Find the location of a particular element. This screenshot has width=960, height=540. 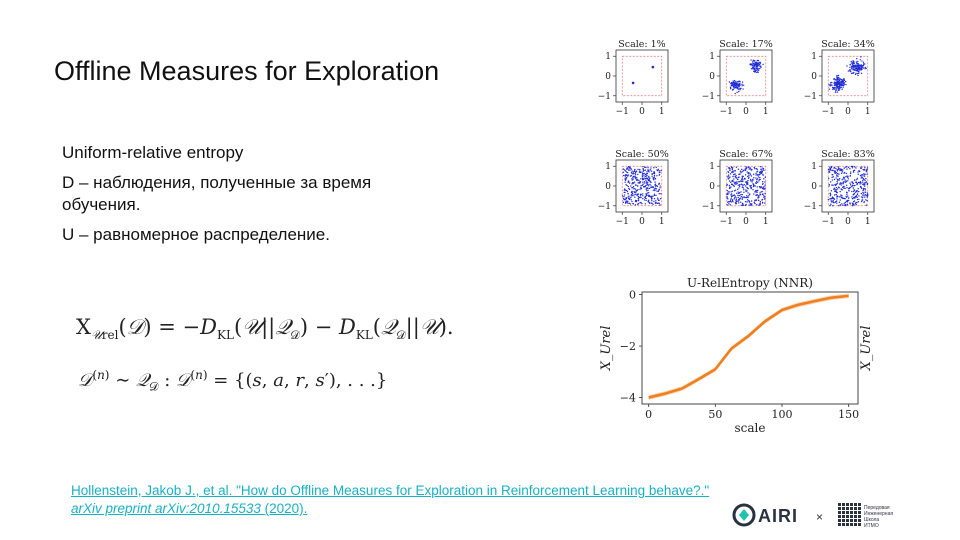

y-tick-label: −1 is located at coordinates (604, 207).